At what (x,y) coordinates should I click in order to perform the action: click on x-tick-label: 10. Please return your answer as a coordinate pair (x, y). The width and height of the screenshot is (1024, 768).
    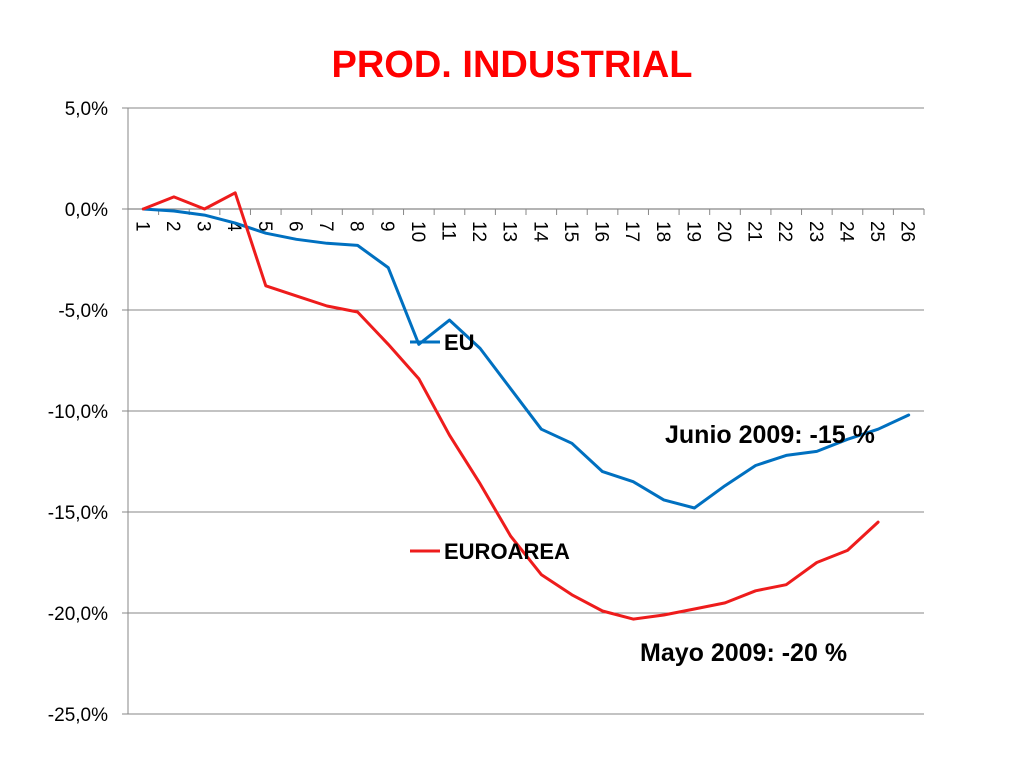
    Looking at the image, I should click on (417, 231).